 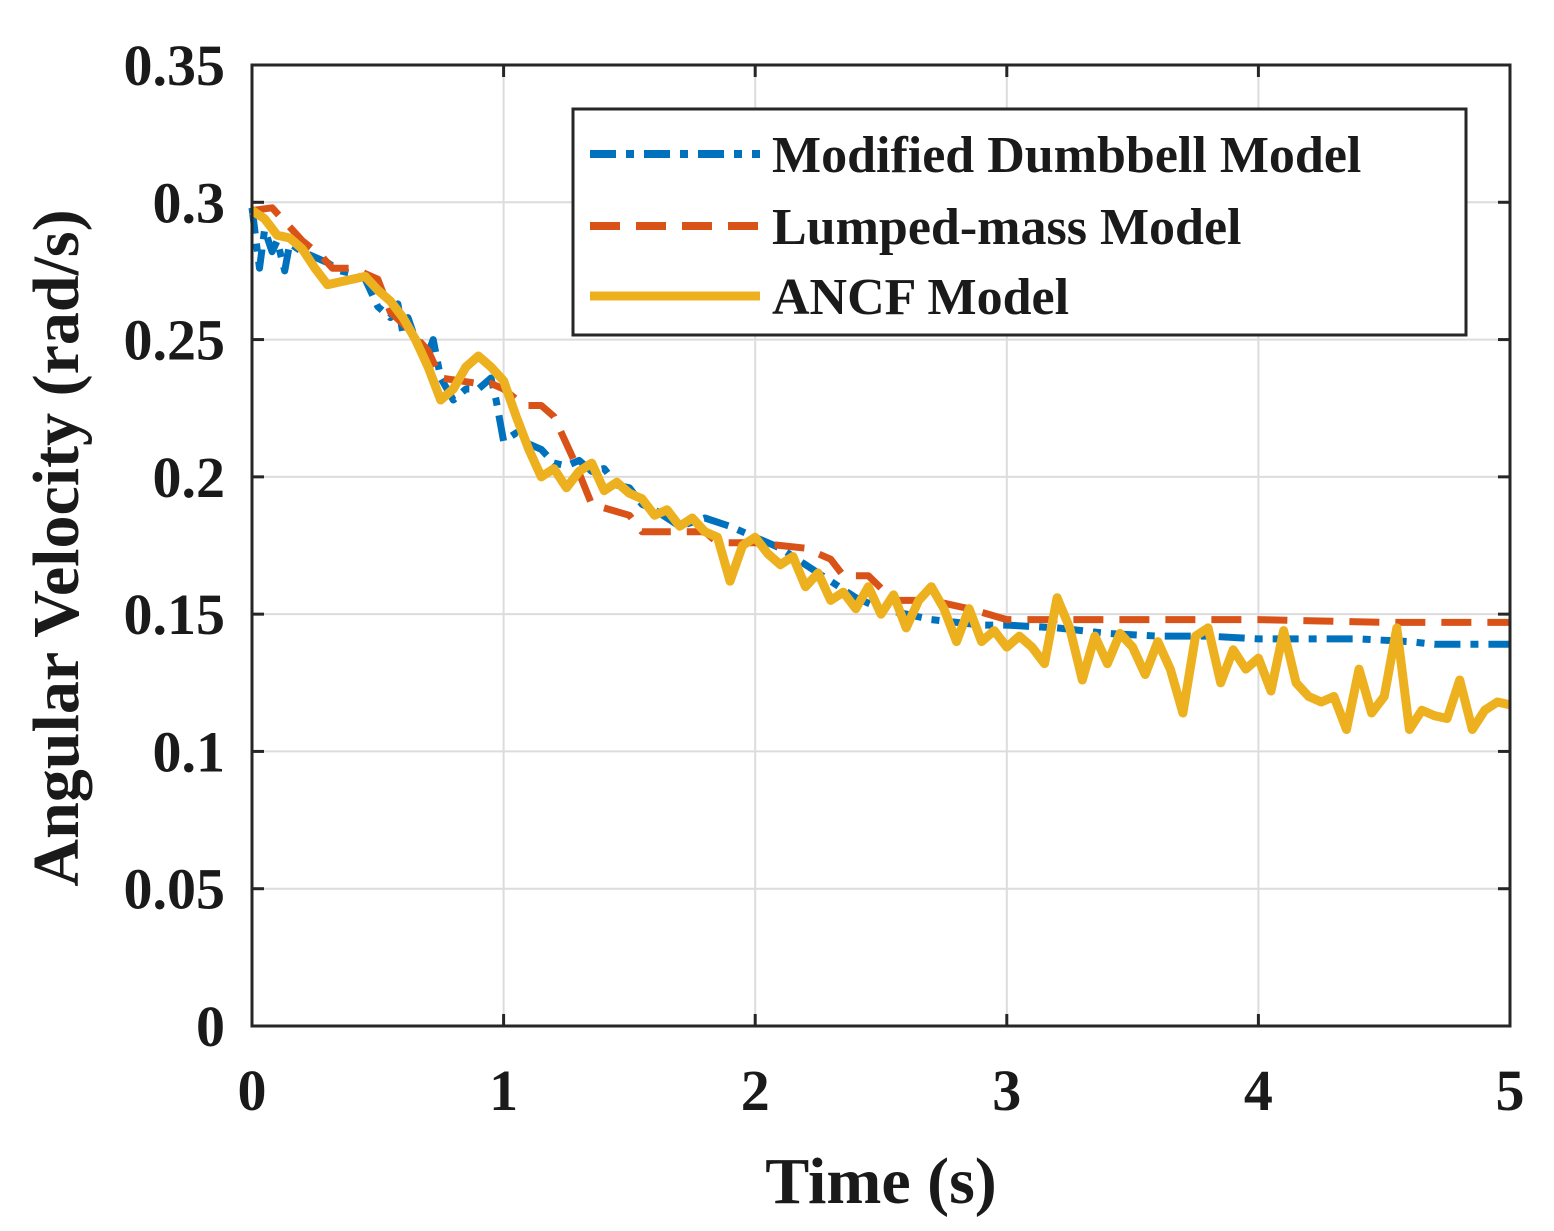 What do you see at coordinates (56, 547) in the screenshot?
I see `y-axis-label: Angular Velocity (rad/s)` at bounding box center [56, 547].